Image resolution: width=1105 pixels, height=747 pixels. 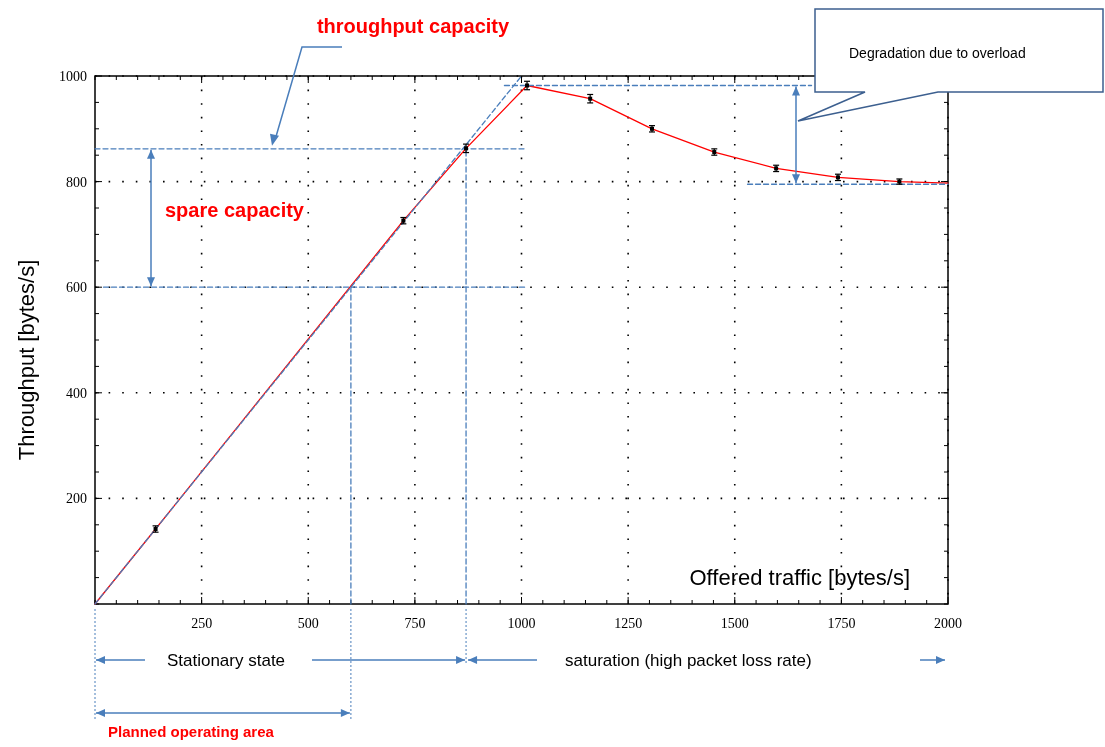 I want to click on x-tick-label: 1750, so click(x=841, y=623).